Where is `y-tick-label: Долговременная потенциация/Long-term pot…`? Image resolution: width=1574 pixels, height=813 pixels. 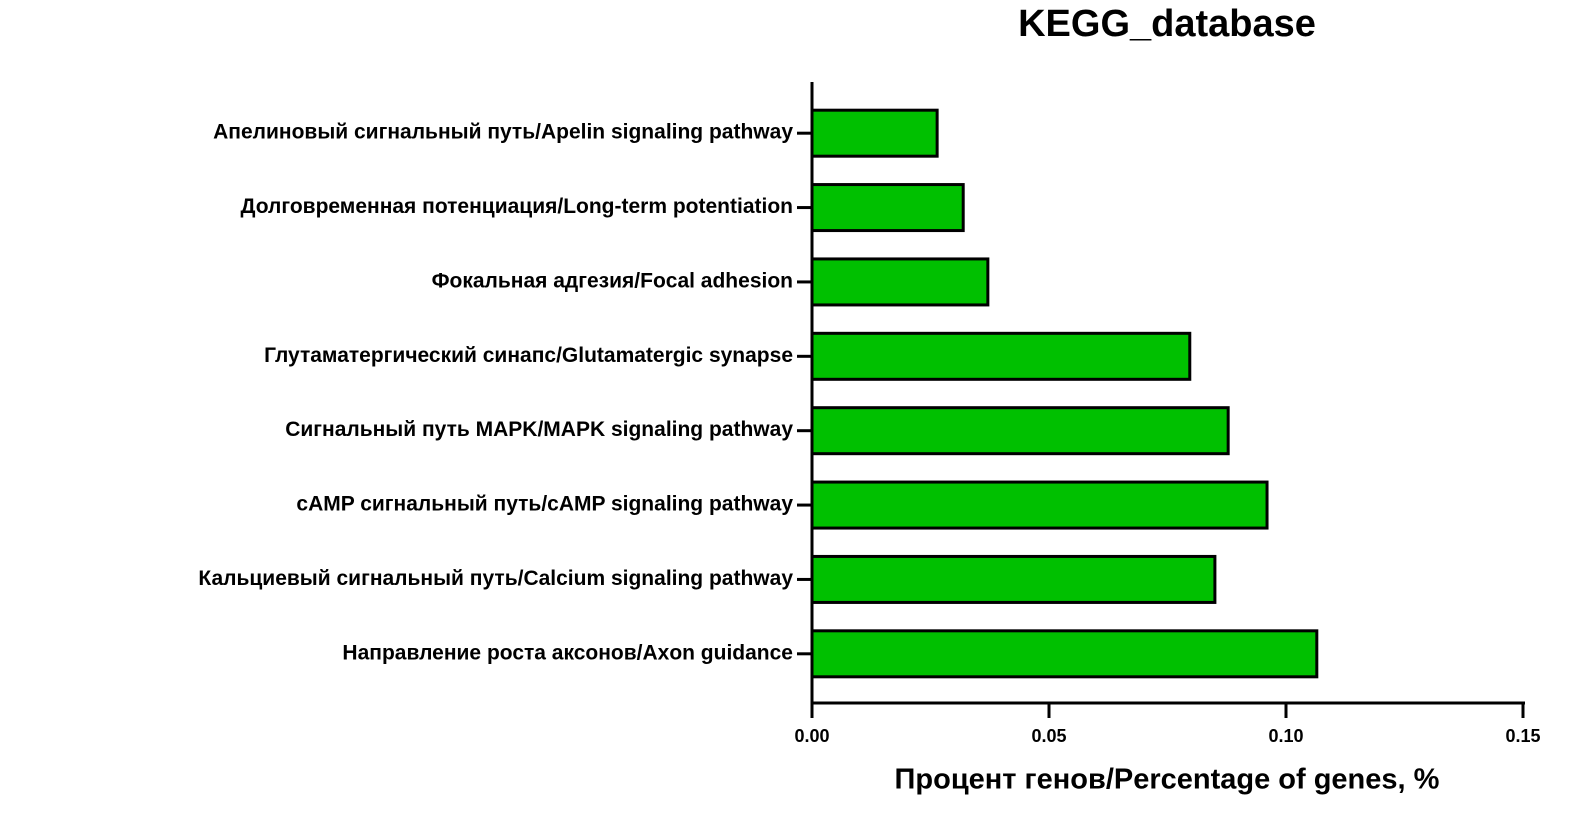
y-tick-label: Долговременная потенциация/Long-term pot… is located at coordinates (517, 206).